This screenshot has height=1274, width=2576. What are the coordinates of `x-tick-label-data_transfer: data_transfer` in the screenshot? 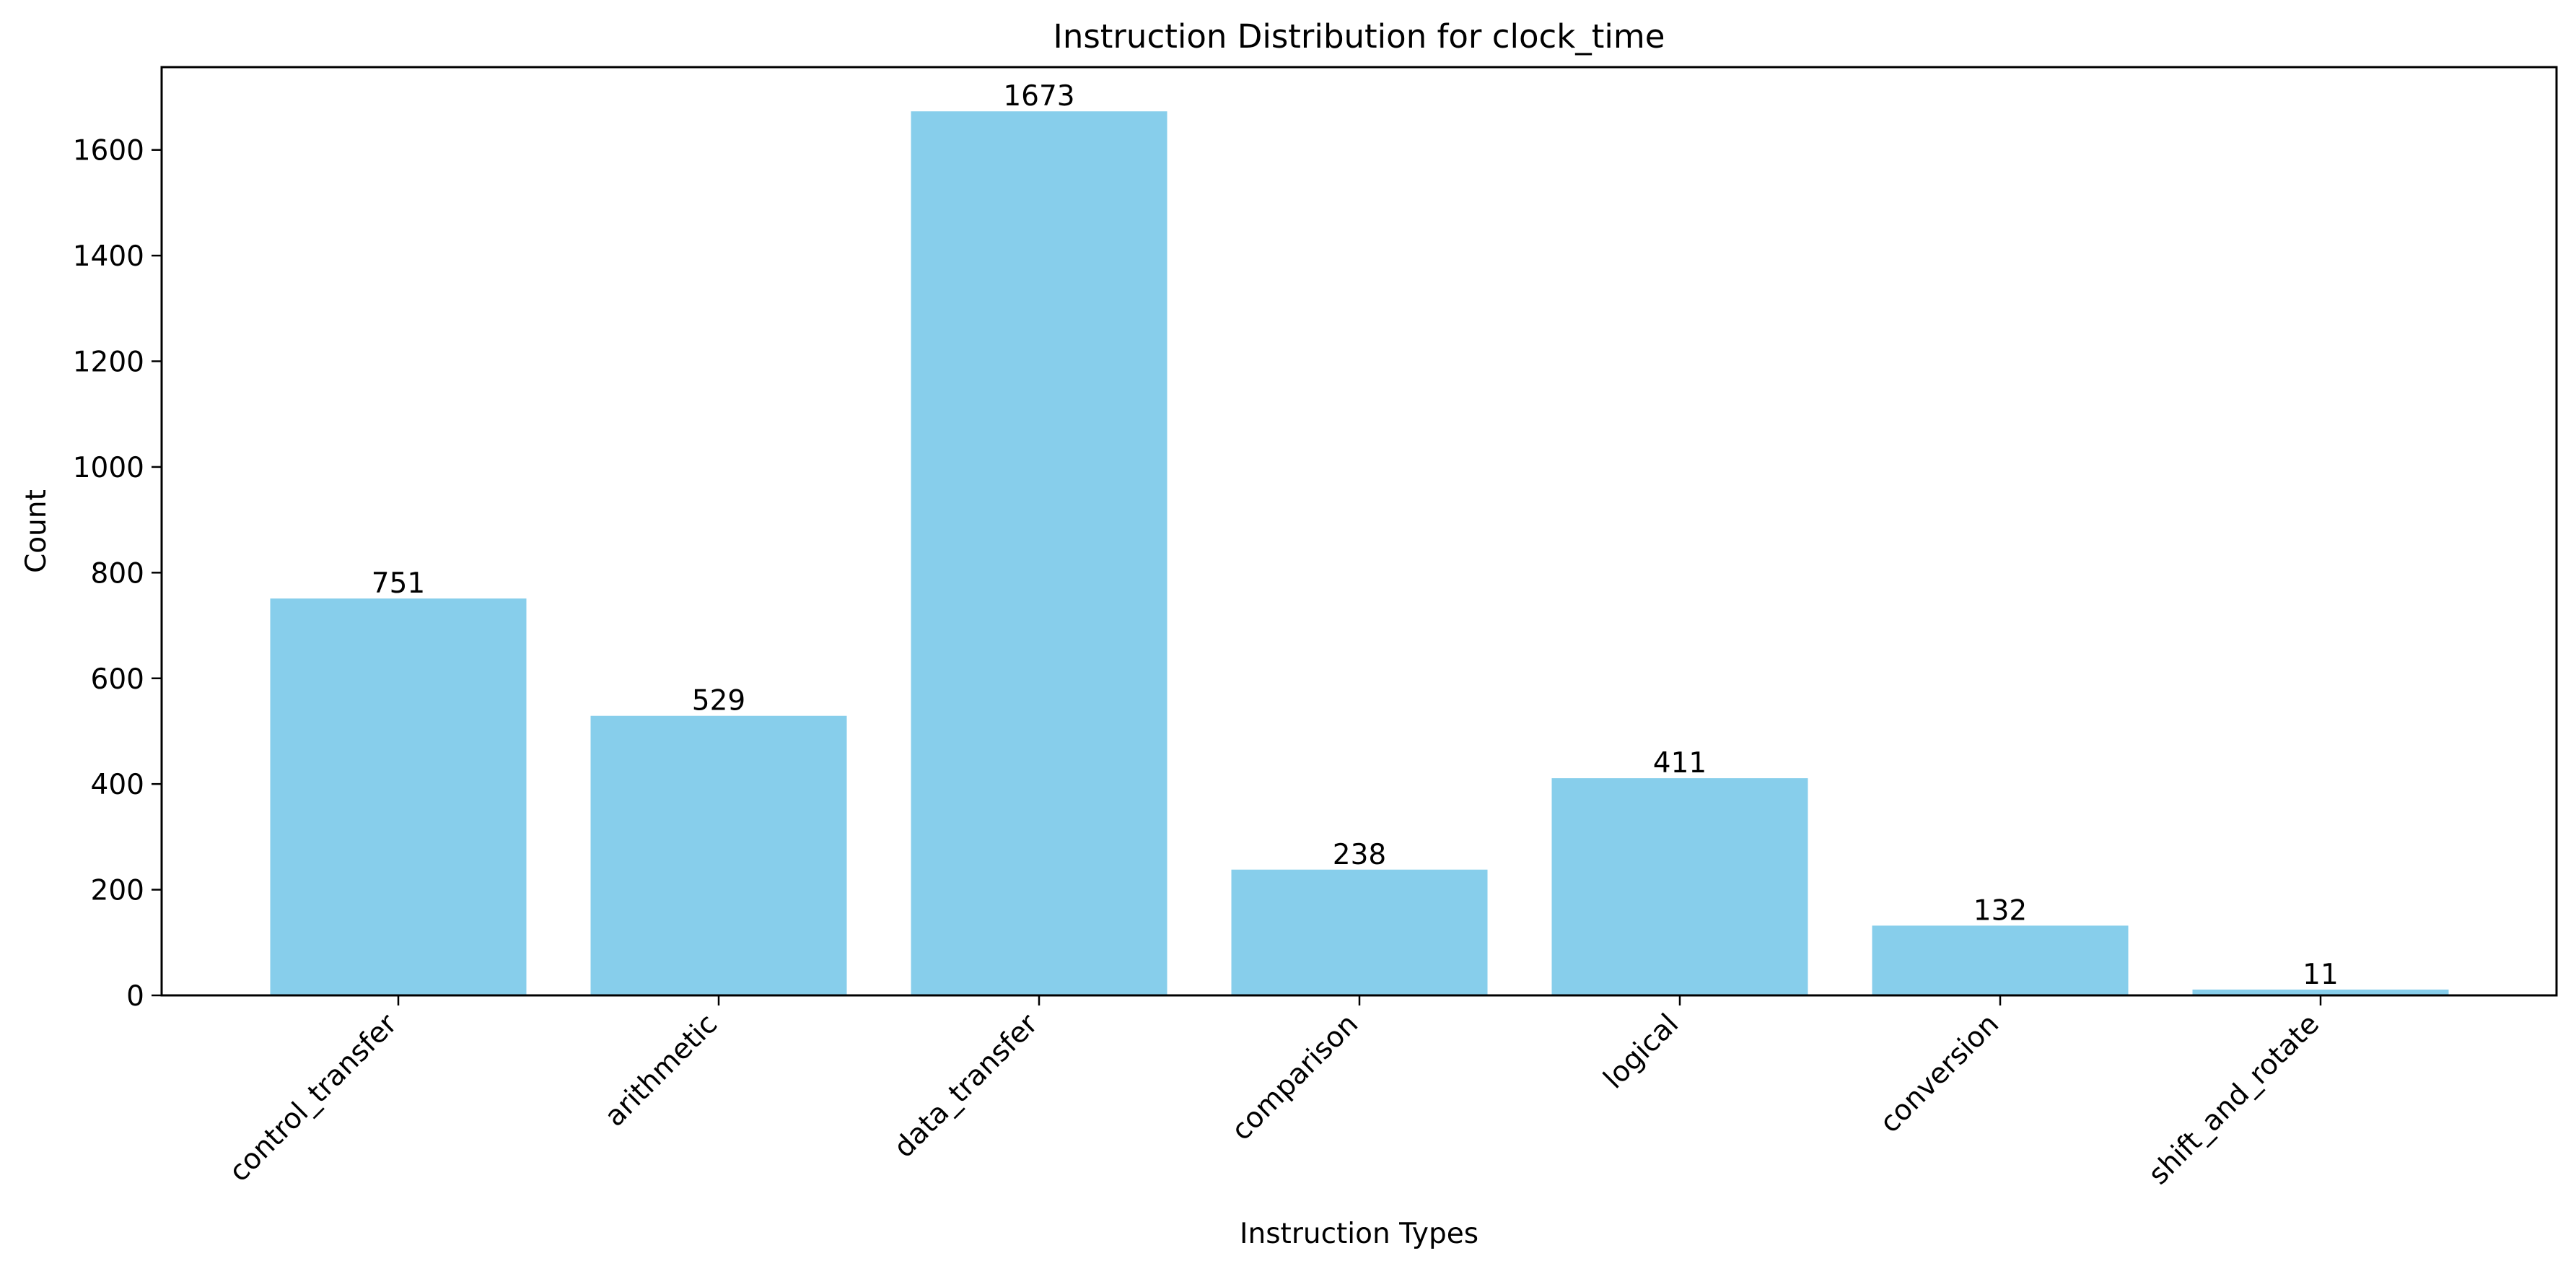 It's located at (966, 1086).